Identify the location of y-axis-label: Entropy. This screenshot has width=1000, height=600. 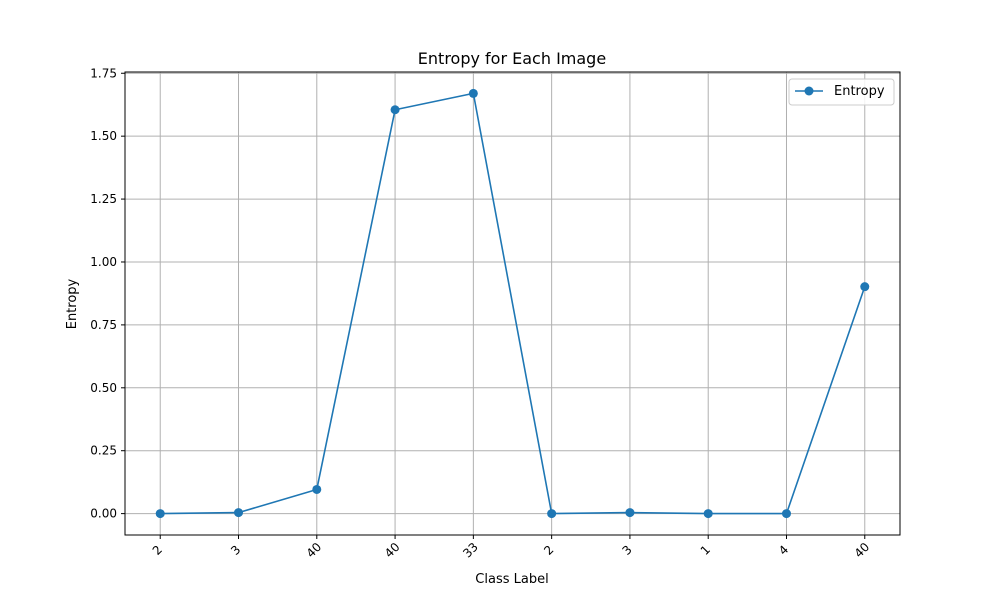
(72, 303).